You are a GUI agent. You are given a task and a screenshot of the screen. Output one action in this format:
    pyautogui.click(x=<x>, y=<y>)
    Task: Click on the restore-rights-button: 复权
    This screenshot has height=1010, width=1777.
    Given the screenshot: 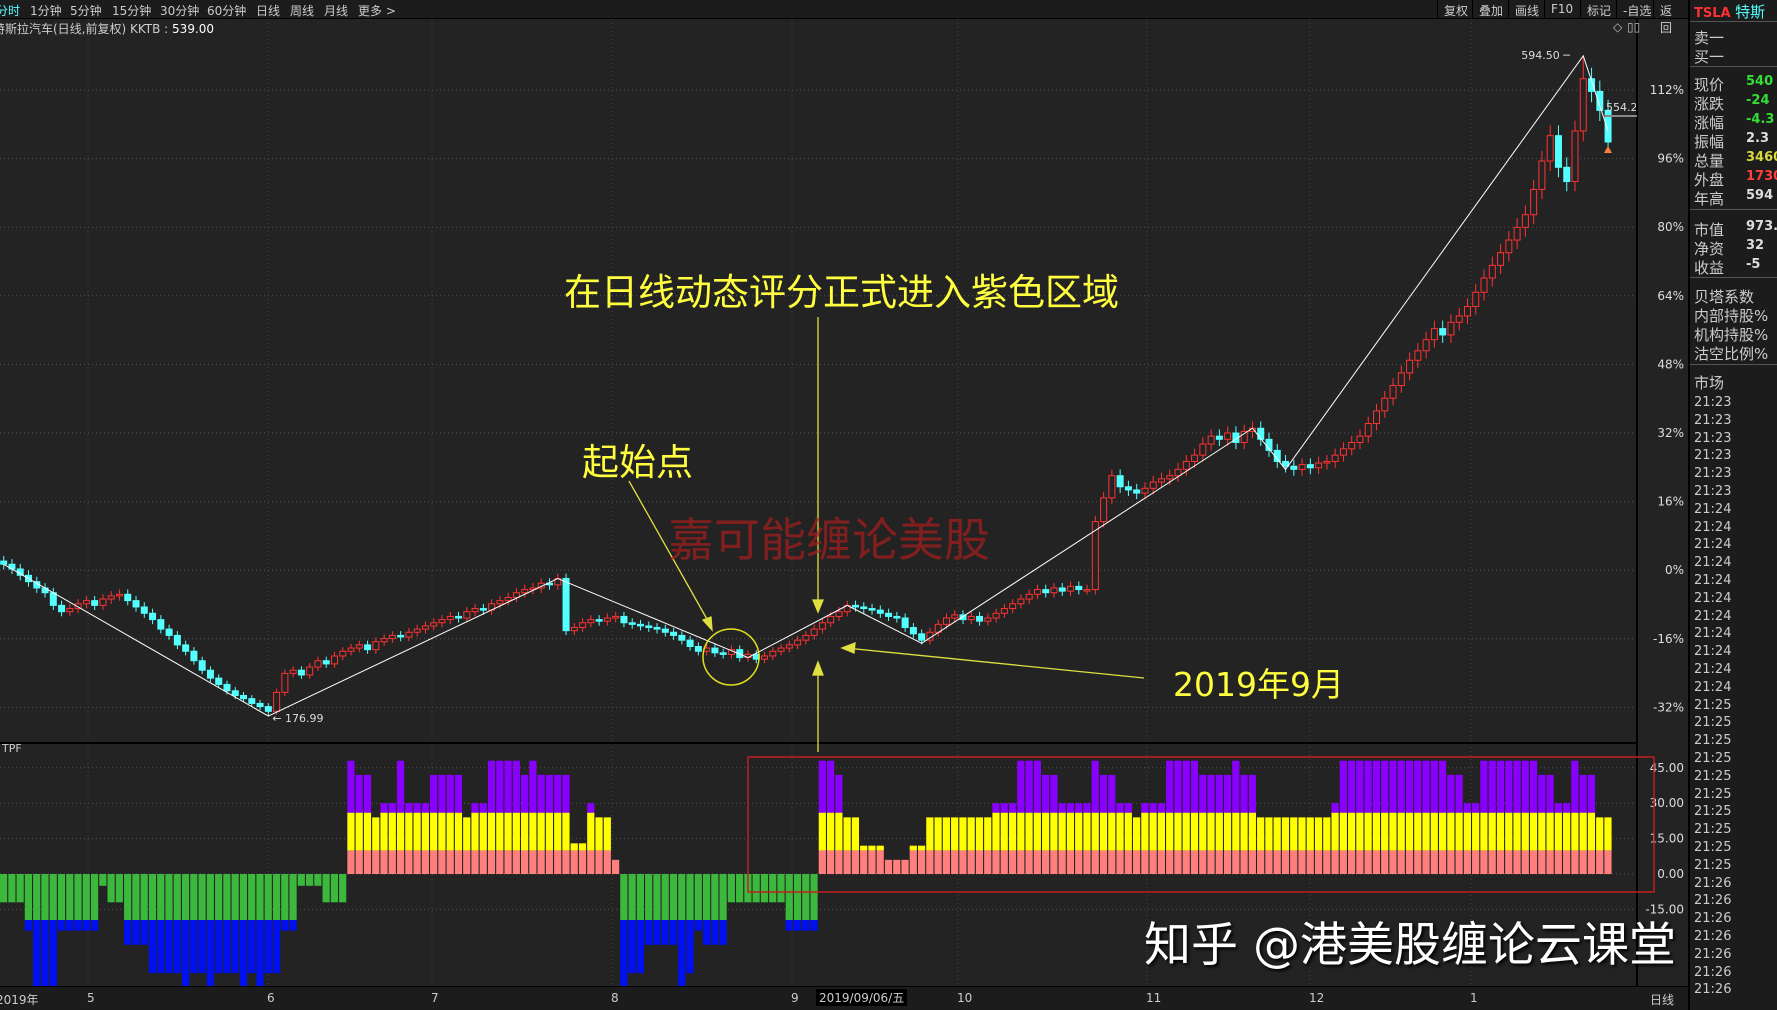 What is the action you would take?
    pyautogui.click(x=1455, y=9)
    